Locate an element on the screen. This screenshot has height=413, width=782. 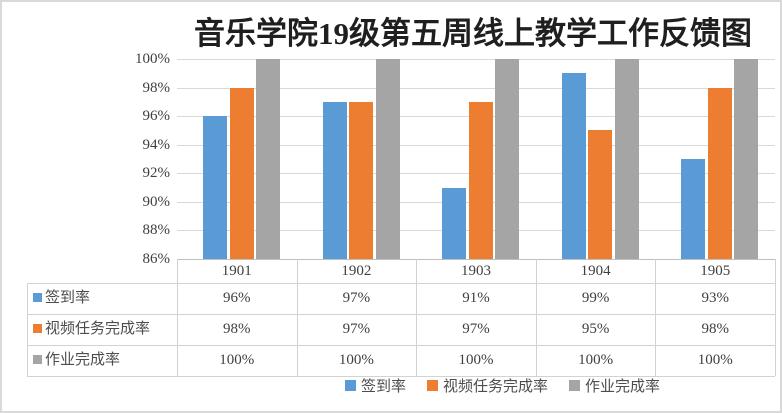
y-axis-tick-label: 86% is located at coordinates (156, 259).